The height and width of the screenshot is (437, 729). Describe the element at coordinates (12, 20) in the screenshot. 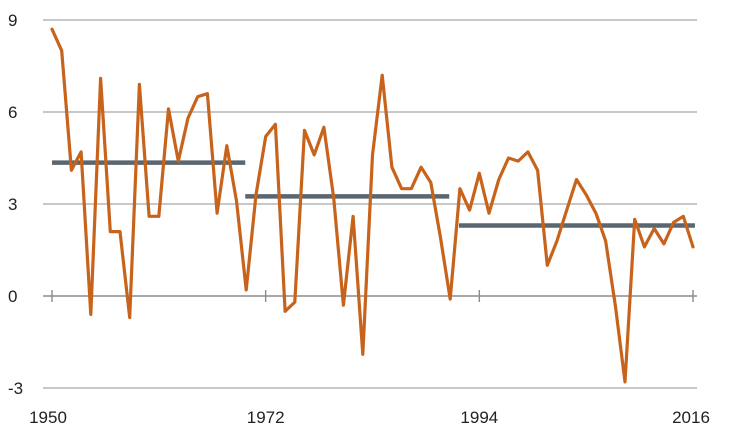

I see `y-tick-label-9: 9` at that location.